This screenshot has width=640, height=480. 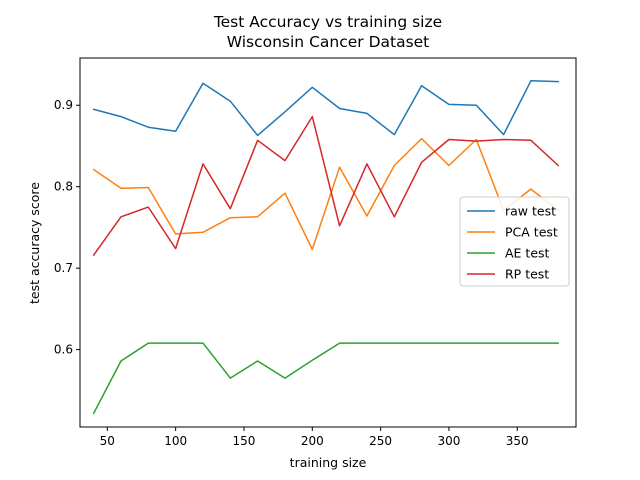 What do you see at coordinates (328, 462) in the screenshot?
I see `x-axis-label: training size` at bounding box center [328, 462].